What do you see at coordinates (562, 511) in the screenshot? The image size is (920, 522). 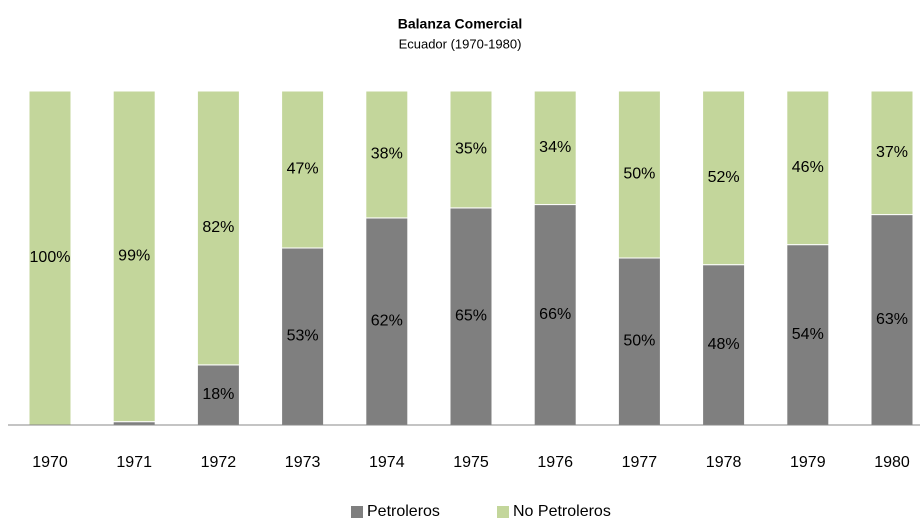 I see `legend-label: No Petroleros` at bounding box center [562, 511].